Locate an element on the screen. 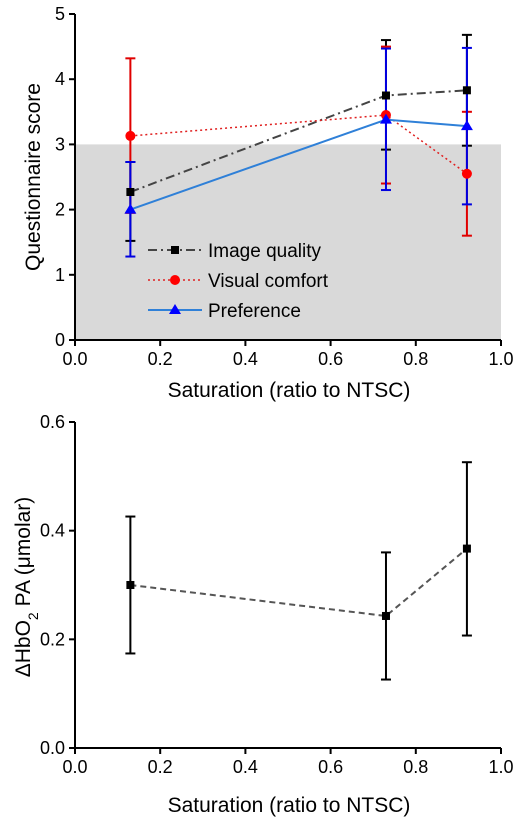  legend-item-image-quality: Image quality is located at coordinates (235, 251).